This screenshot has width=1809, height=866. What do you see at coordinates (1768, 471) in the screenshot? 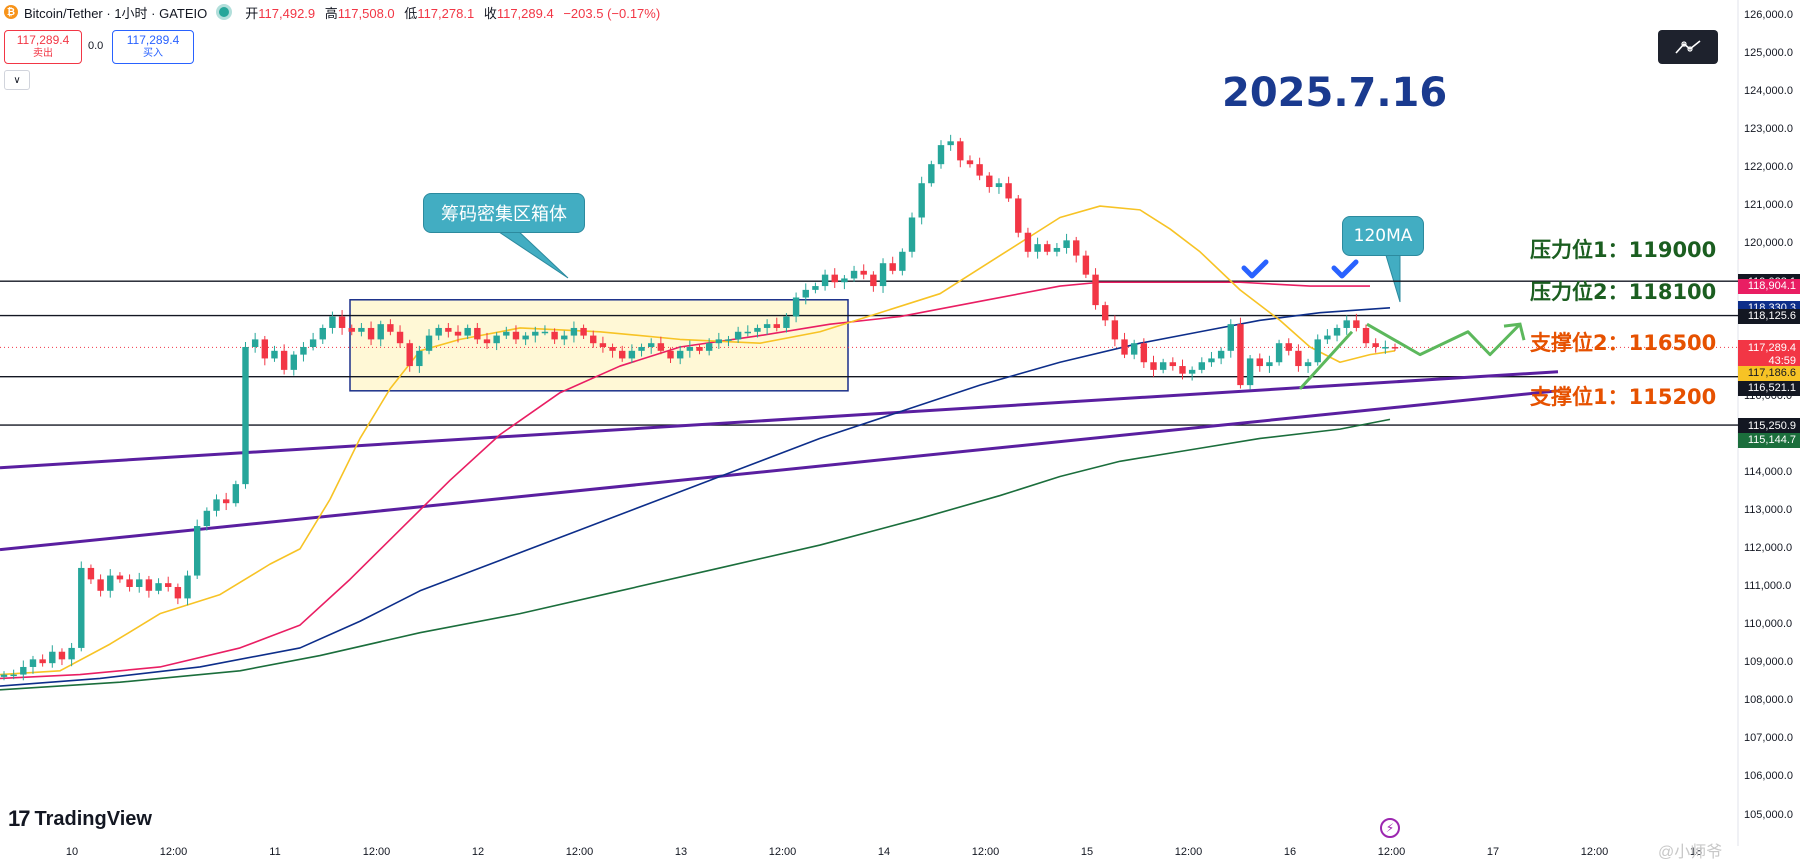
I see `price-tick-label: 114,000.0` at bounding box center [1768, 471].